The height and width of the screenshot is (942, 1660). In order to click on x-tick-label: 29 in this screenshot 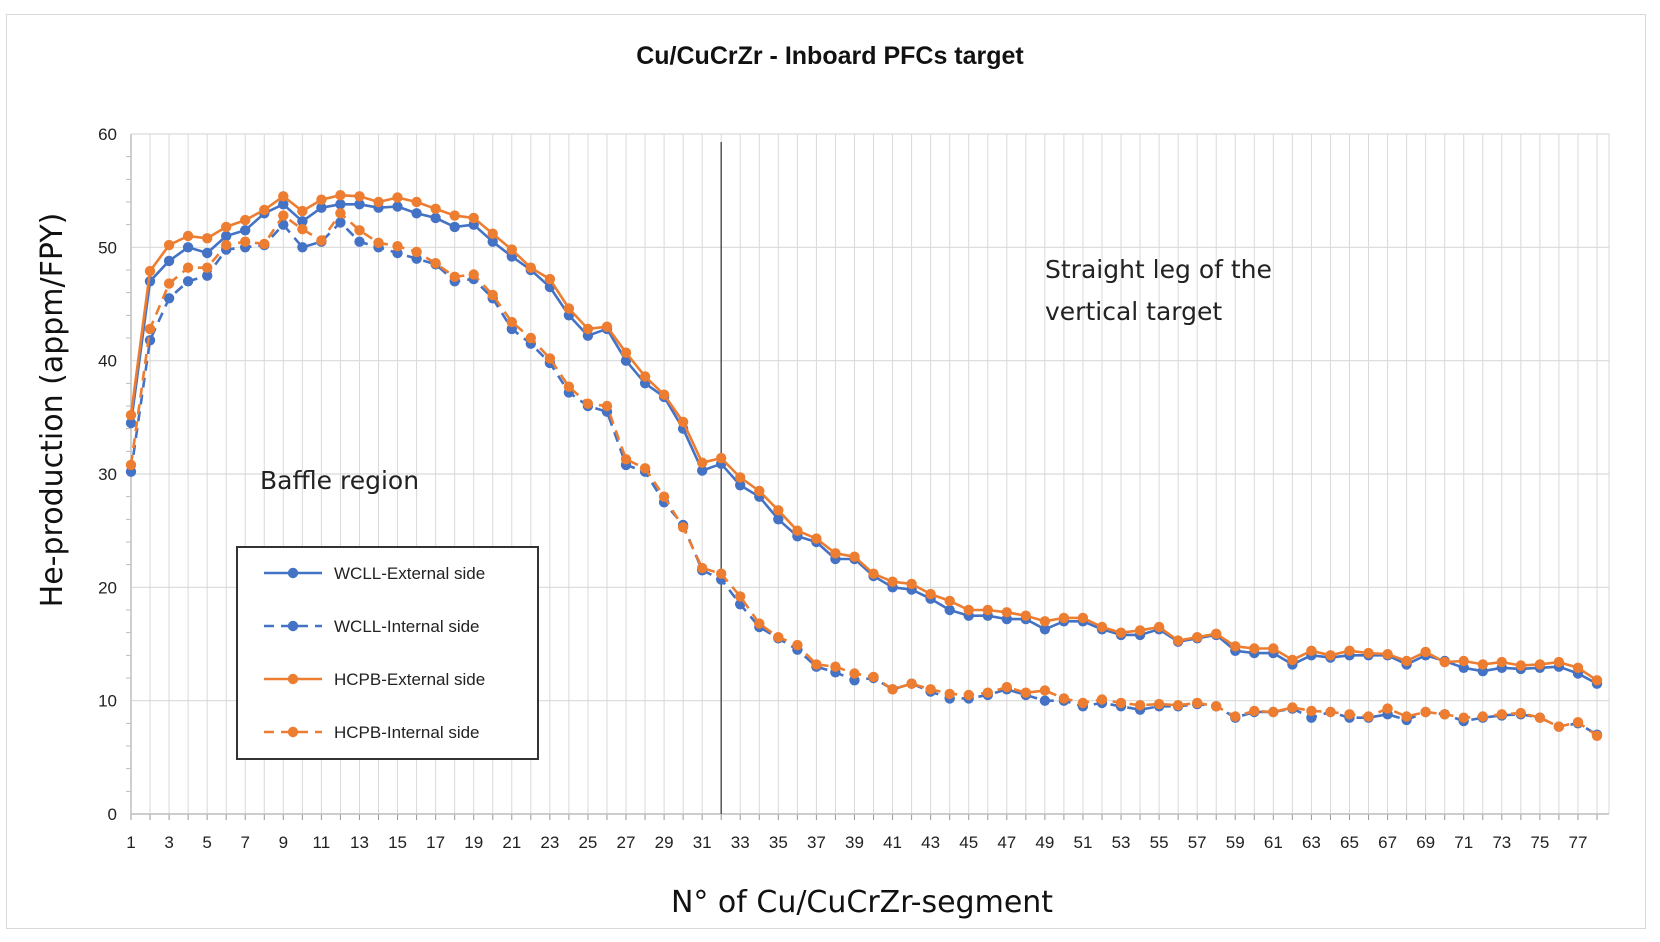, I will do `click(664, 842)`.